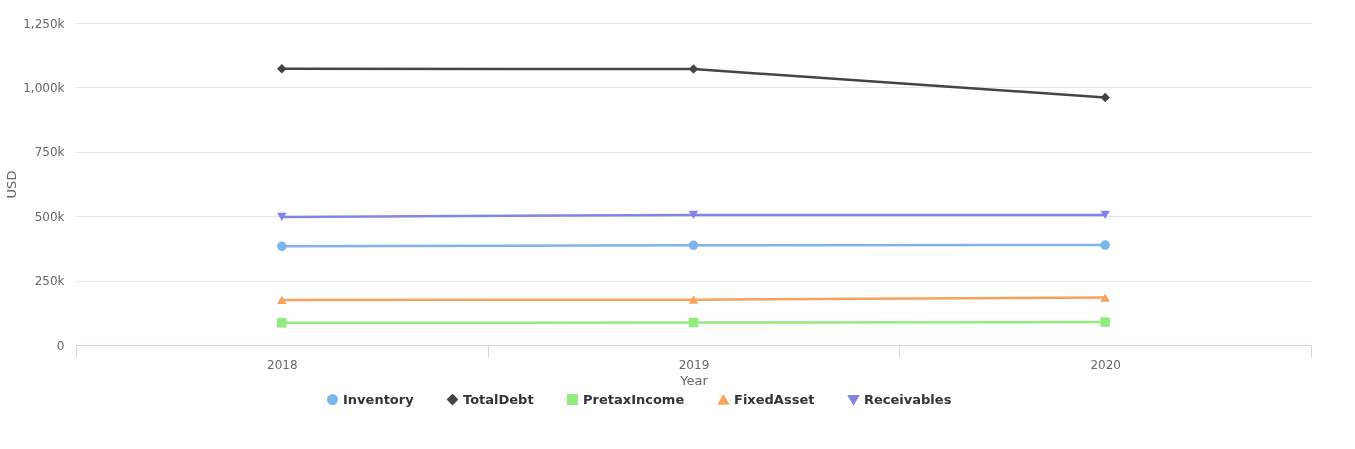 The image size is (1355, 449). What do you see at coordinates (282, 364) in the screenshot?
I see `x-tick-label: 2018` at bounding box center [282, 364].